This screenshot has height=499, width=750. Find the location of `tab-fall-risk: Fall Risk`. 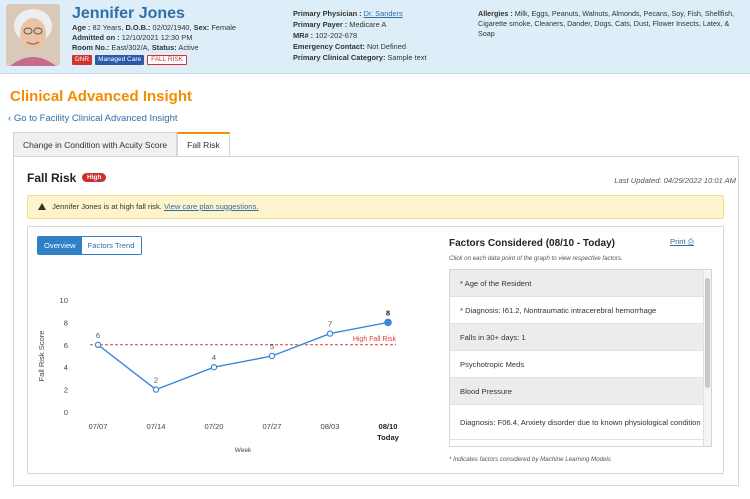

tab-fall-risk: Fall Risk is located at coordinates (203, 144).